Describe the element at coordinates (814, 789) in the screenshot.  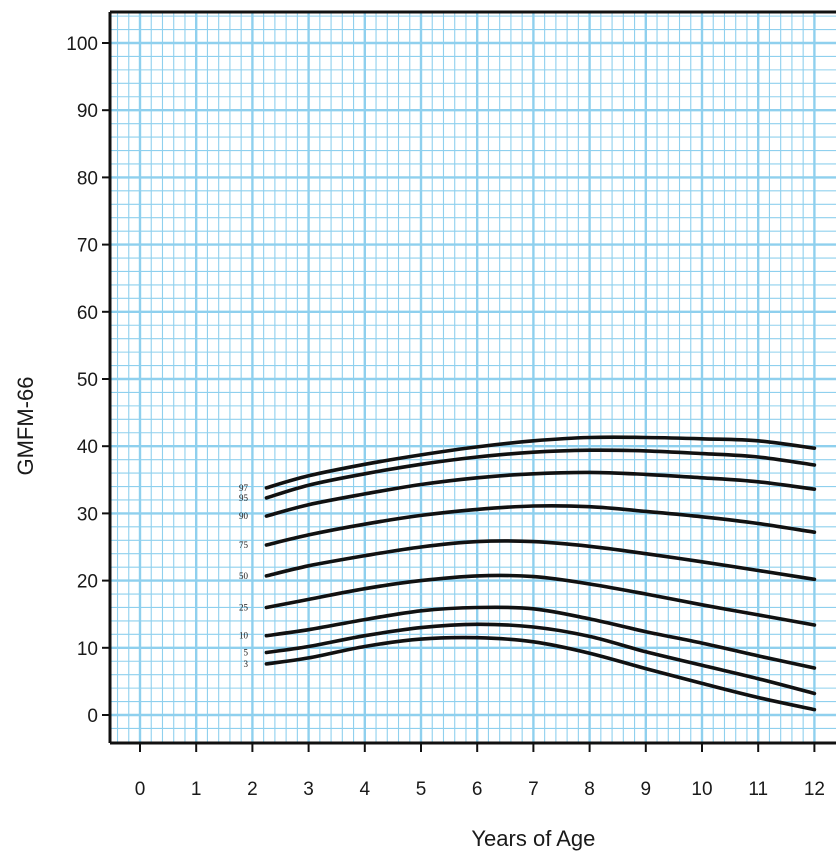
I see `x-tick-label: 12` at that location.